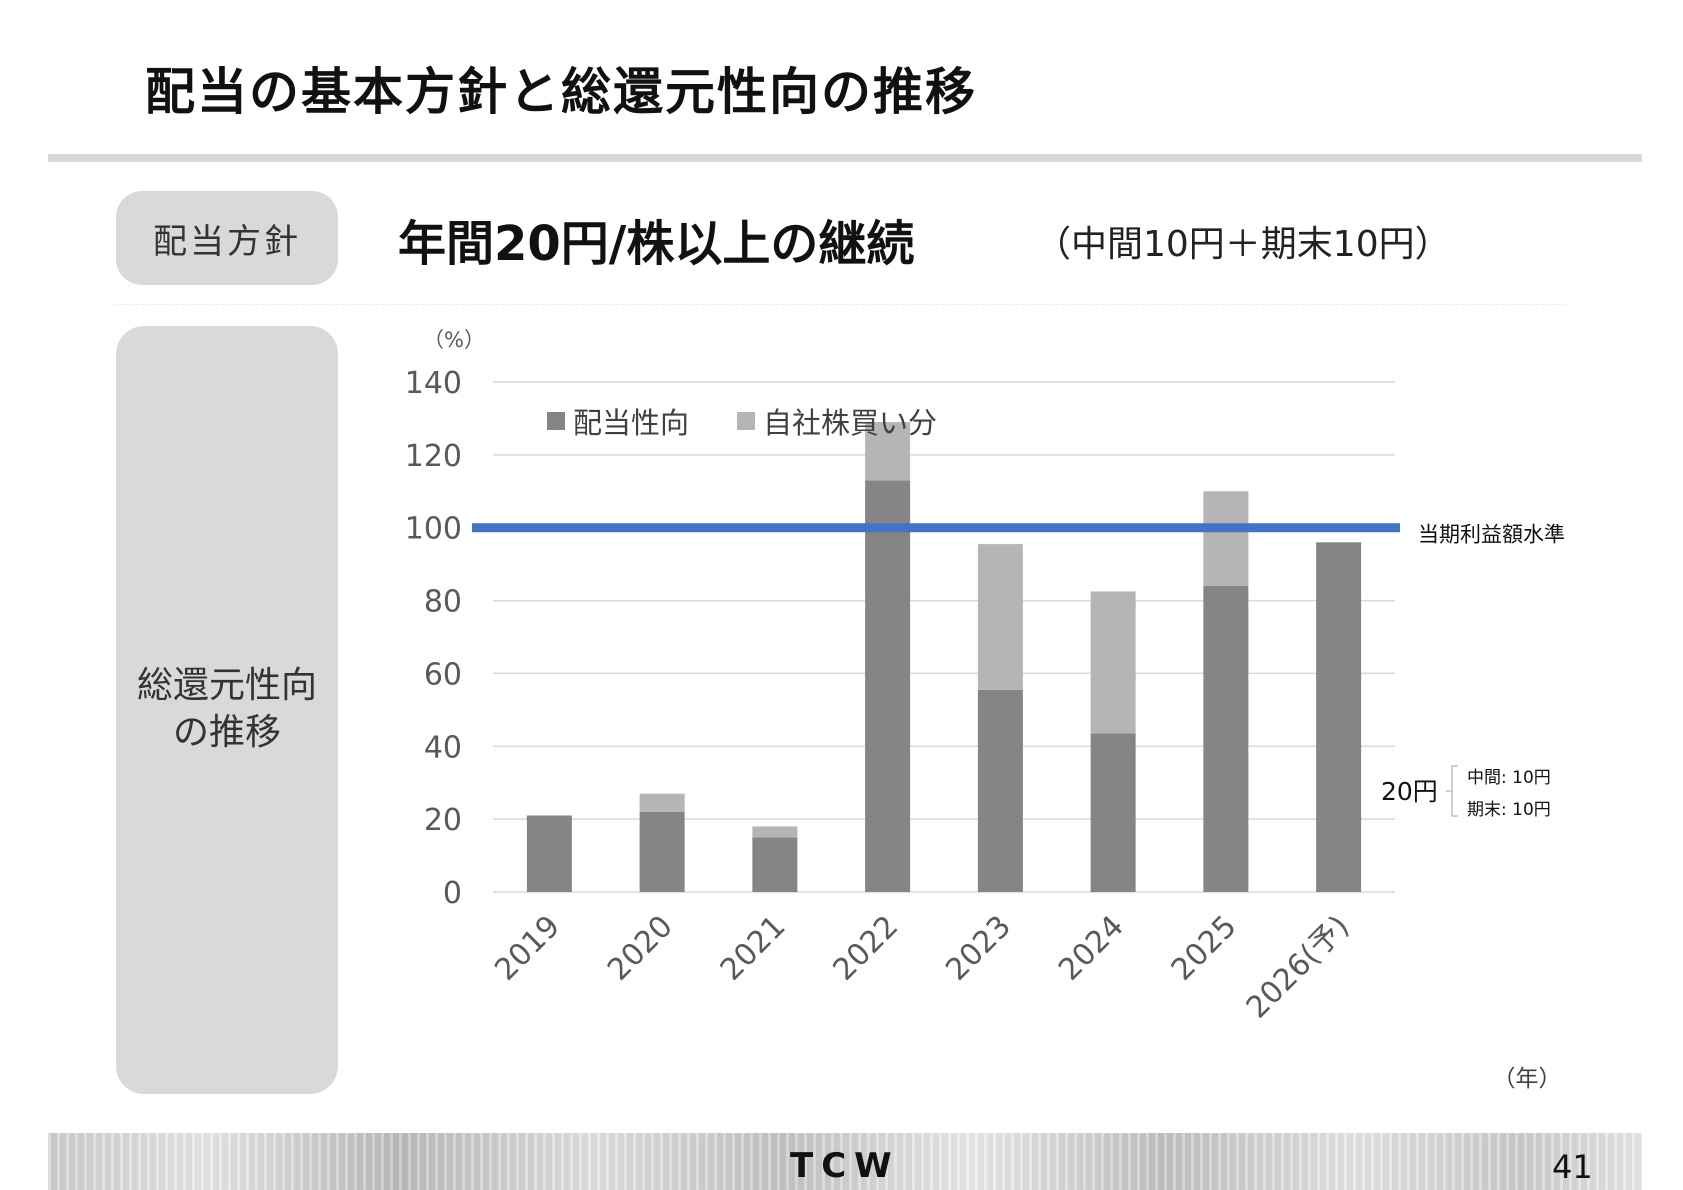  I want to click on slide-title: 配当の基本方針と総還元性向の推移, so click(561, 92).